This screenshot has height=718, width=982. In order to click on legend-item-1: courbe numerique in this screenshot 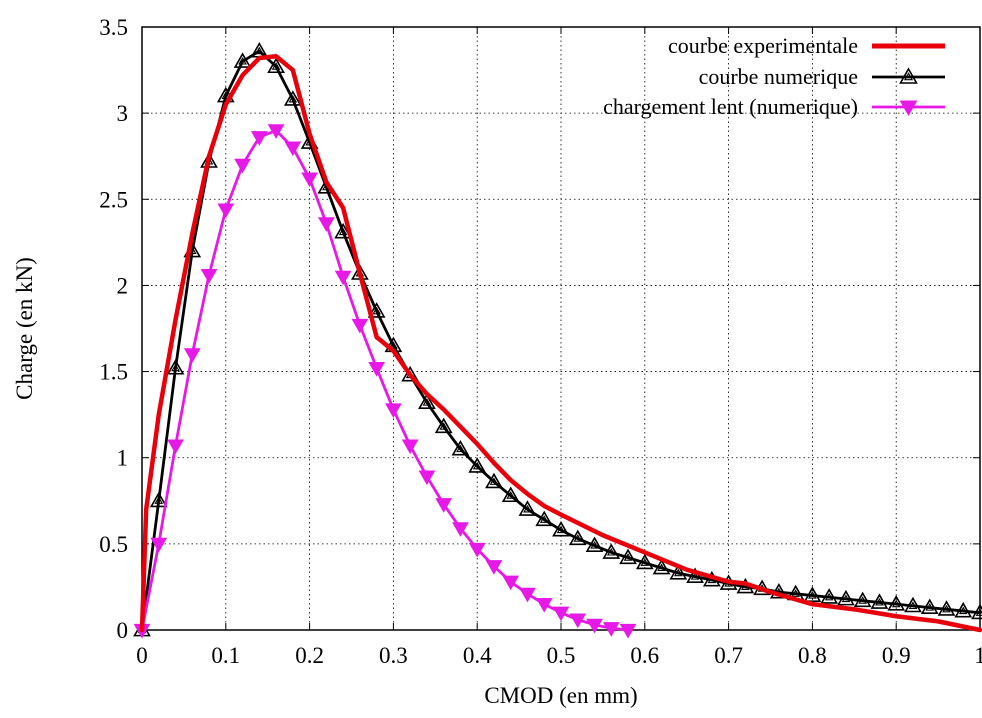, I will do `click(822, 76)`.